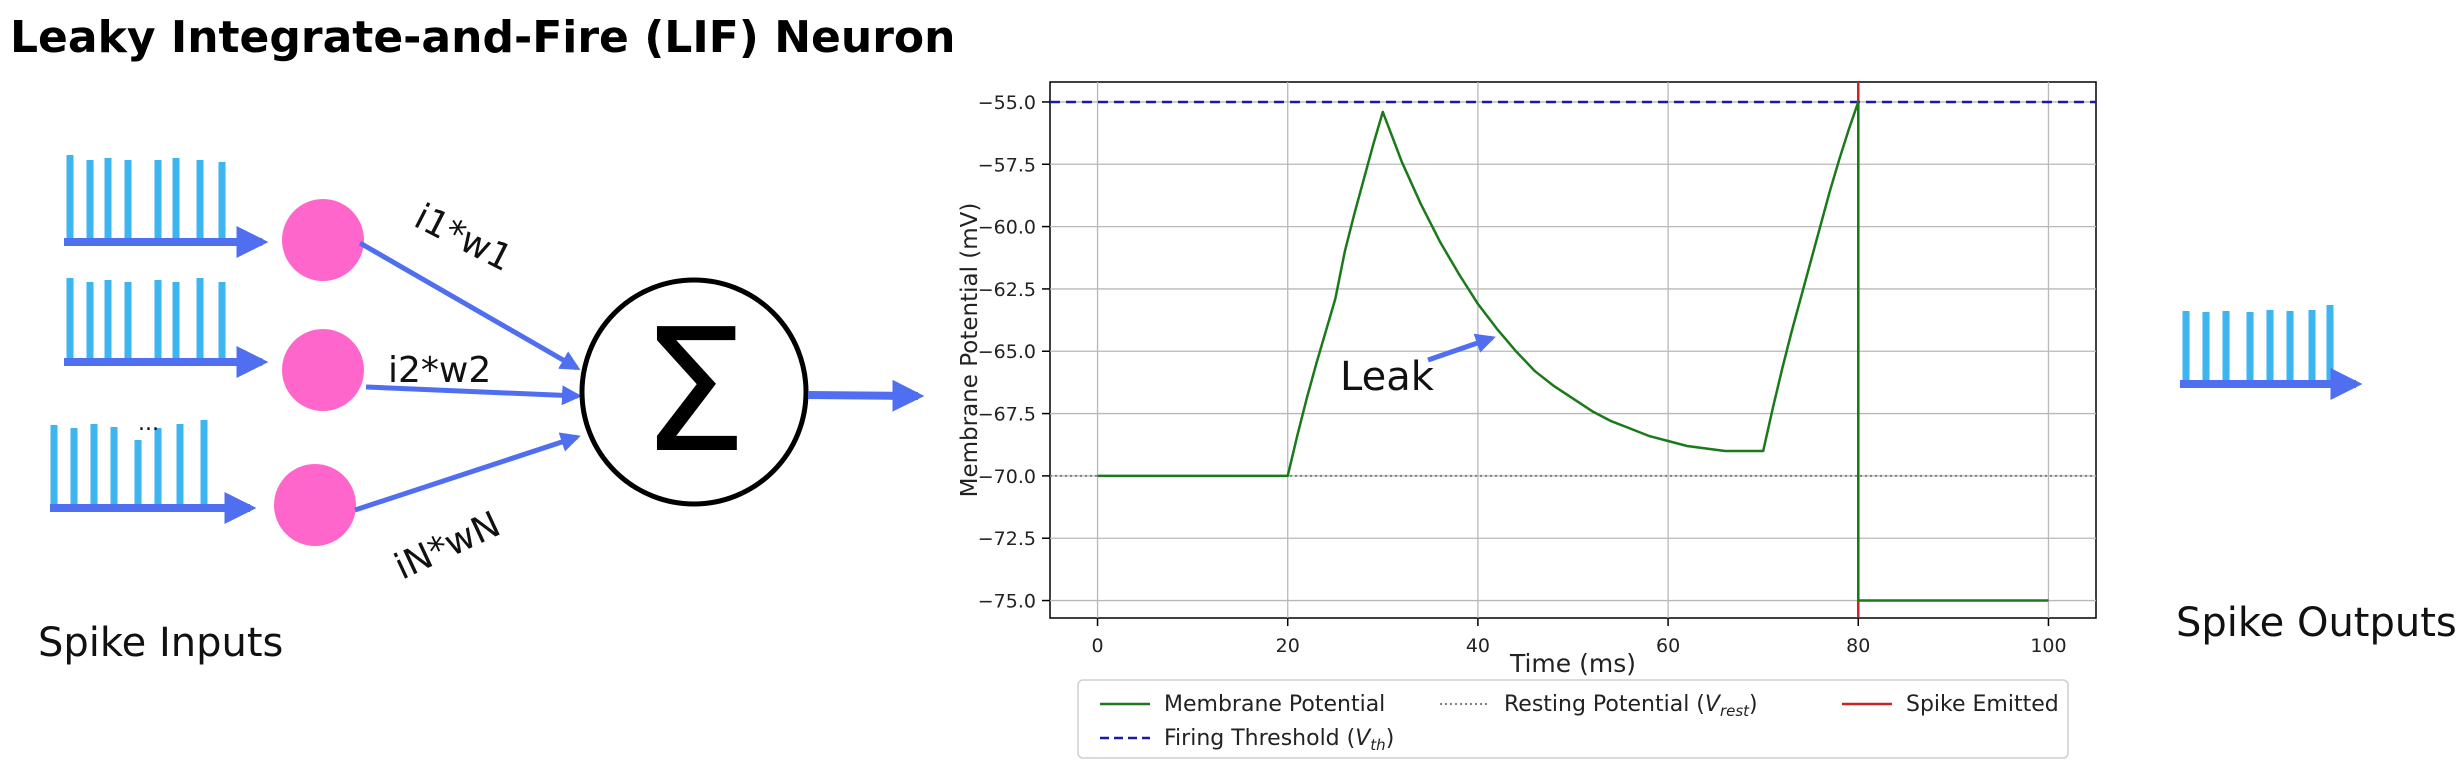 The height and width of the screenshot is (782, 2460). Describe the element at coordinates (1007, 228) in the screenshot. I see `y-tick-label: −60.0` at that location.